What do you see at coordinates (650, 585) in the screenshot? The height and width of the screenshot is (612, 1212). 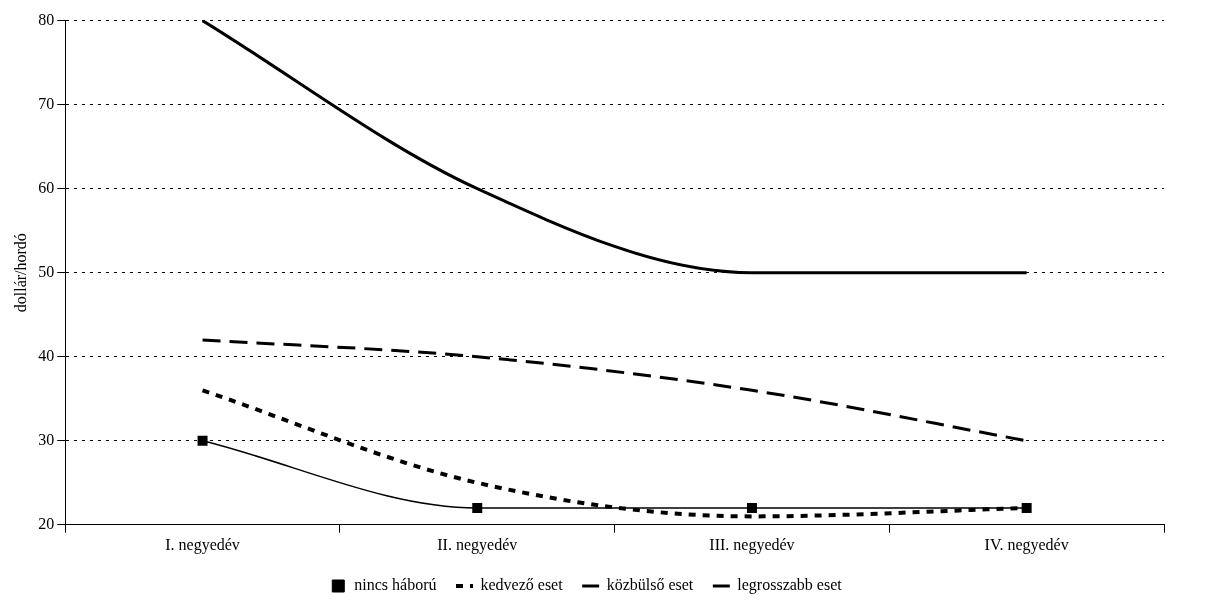 I see `legend-label: közbülső eset` at bounding box center [650, 585].